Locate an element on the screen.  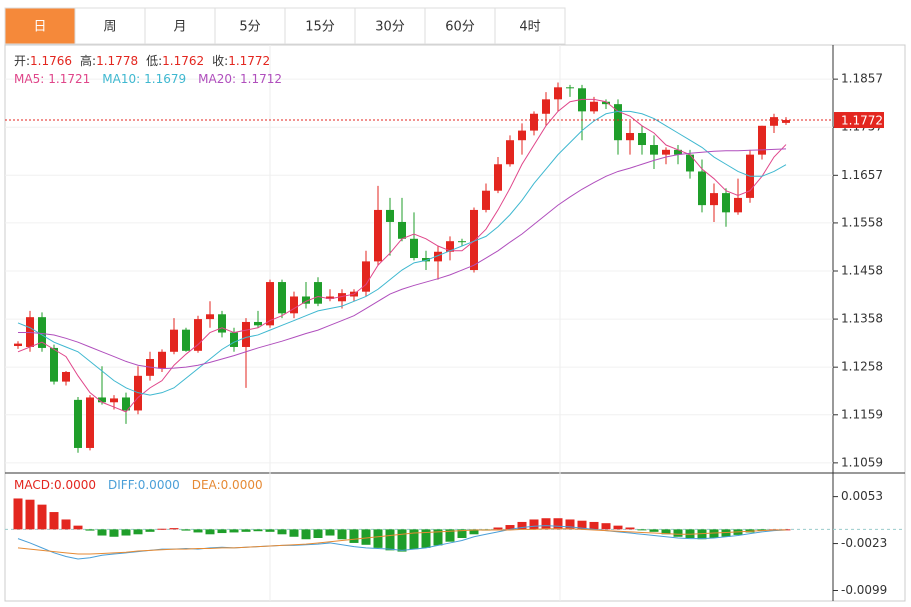
ma-name: MA5 is located at coordinates (27, 79).